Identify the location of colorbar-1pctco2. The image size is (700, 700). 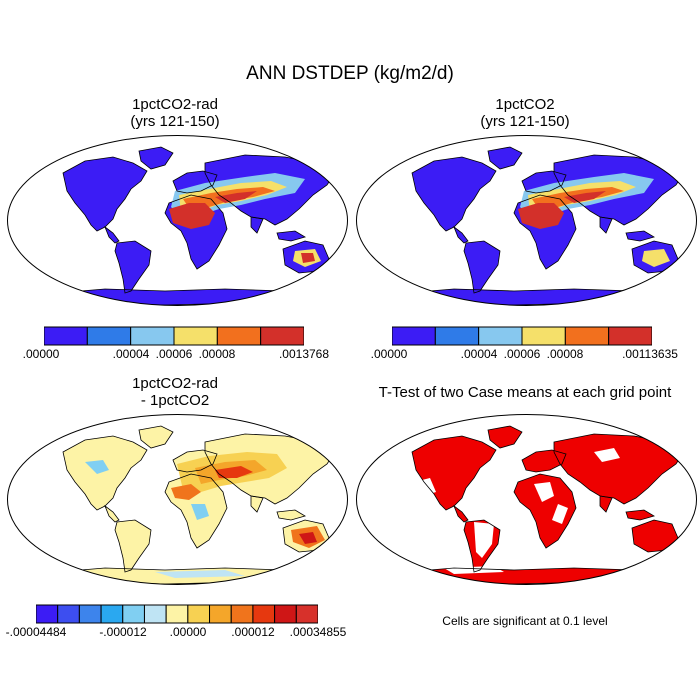
(522, 338).